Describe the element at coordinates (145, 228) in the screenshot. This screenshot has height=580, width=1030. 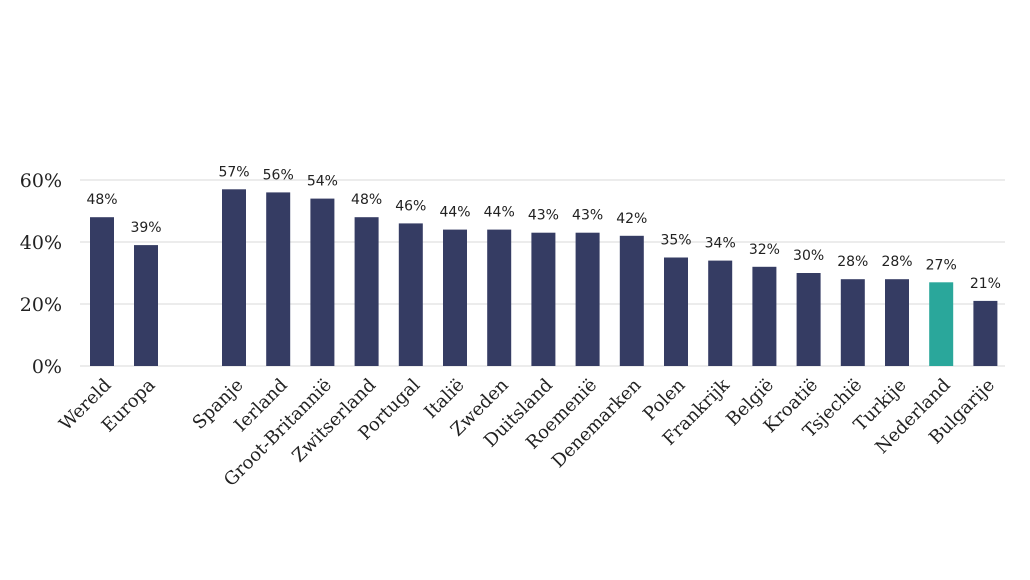
I see `data-label: 39%` at that location.